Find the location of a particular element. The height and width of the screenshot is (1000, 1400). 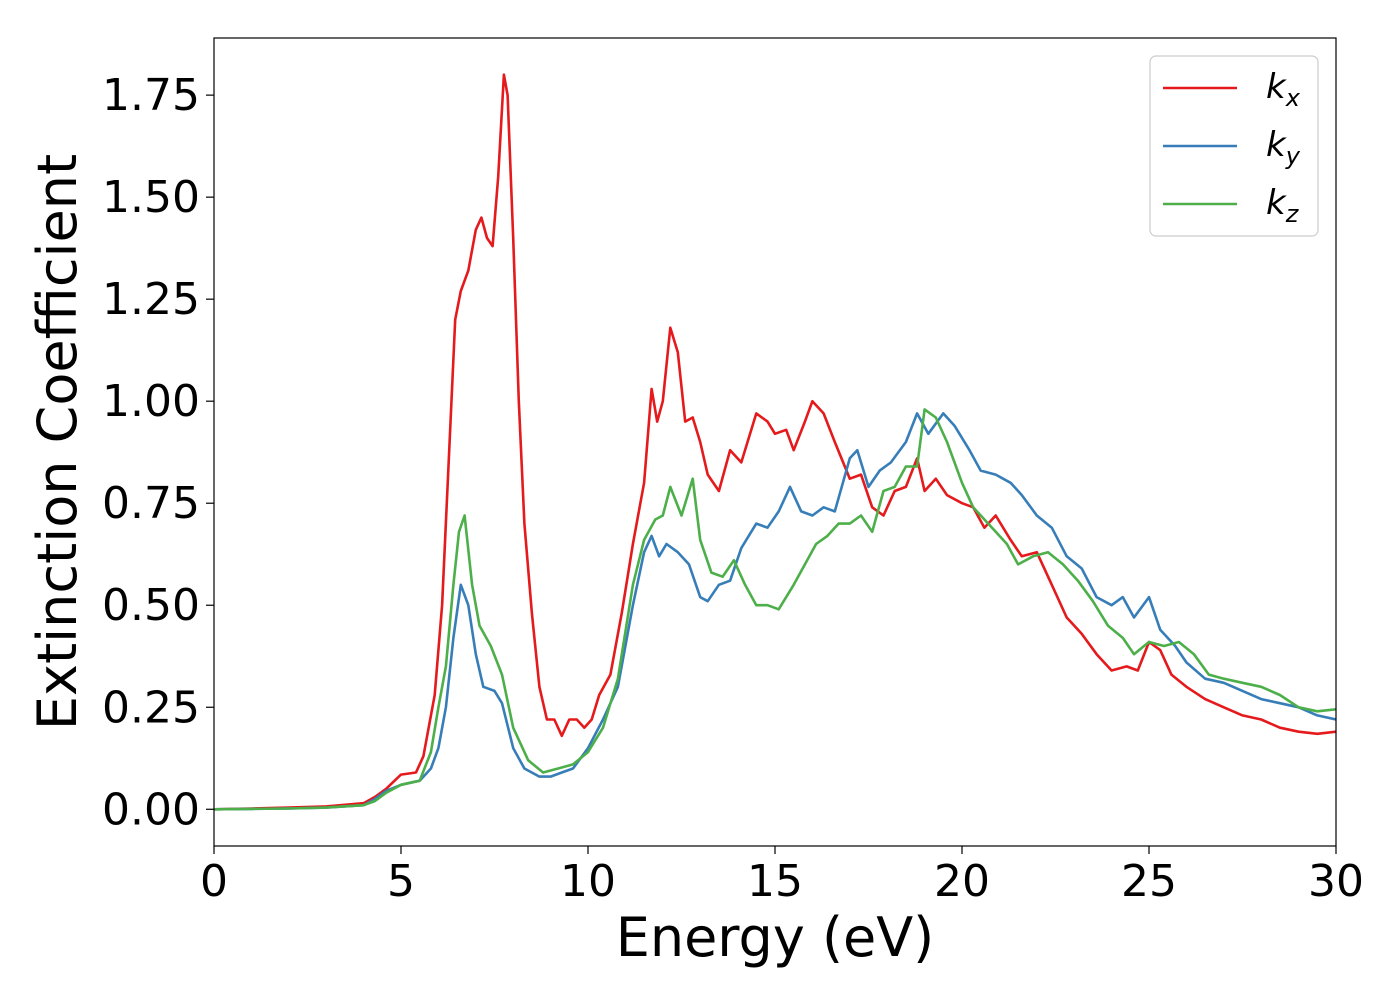

y-axis-title: Extinction Coefficient is located at coordinates (57, 442).